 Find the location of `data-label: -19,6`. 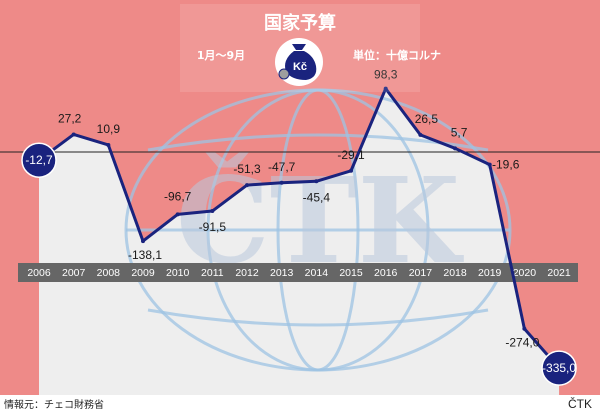

data-label: -19,6 is located at coordinates (506, 165).